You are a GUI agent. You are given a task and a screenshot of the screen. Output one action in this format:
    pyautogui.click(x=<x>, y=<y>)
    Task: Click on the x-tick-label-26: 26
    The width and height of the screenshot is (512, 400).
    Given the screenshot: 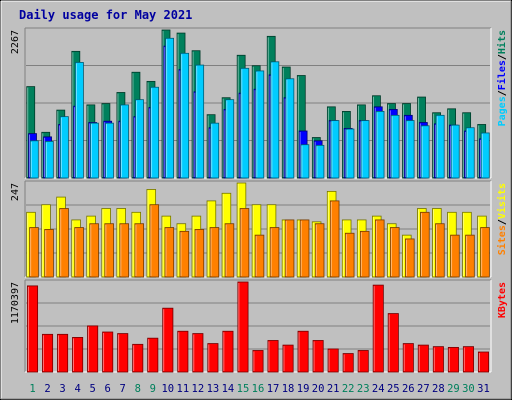 What is the action you would take?
    pyautogui.click(x=408, y=389)
    